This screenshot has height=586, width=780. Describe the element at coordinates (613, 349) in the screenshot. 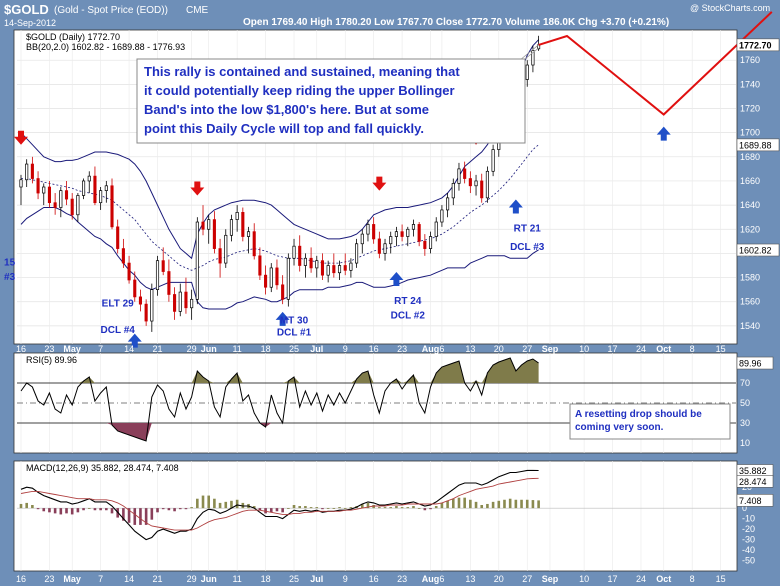

I see `x-tick-label-mid: 17` at that location.